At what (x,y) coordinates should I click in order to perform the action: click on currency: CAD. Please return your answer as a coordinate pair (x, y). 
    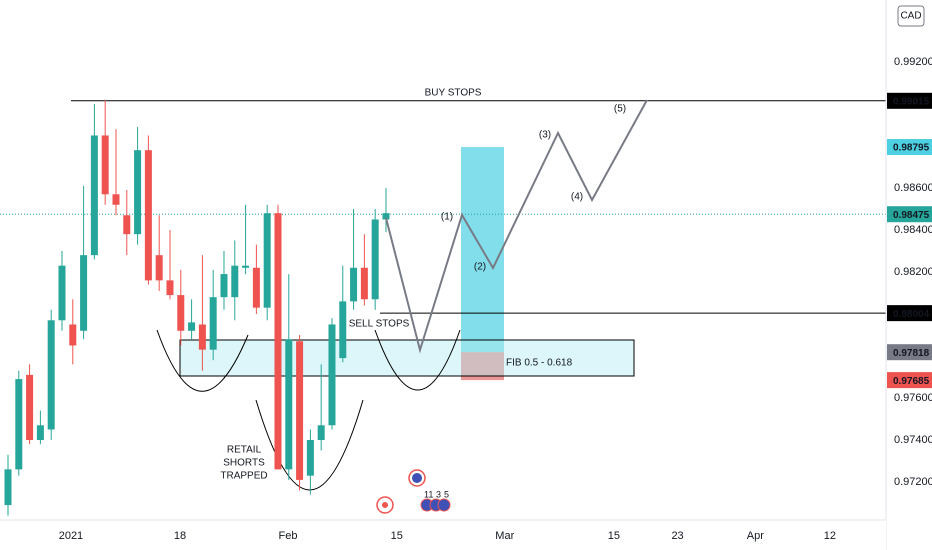
    Looking at the image, I should click on (910, 16).